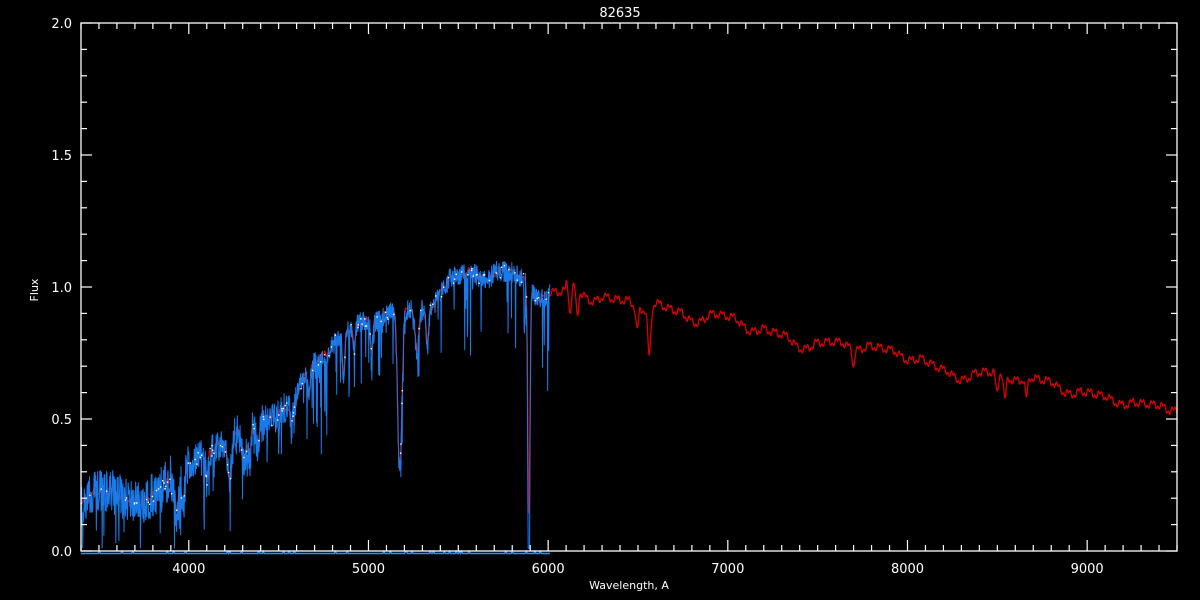  What do you see at coordinates (619, 13) in the screenshot?
I see `page-title: 82635` at bounding box center [619, 13].